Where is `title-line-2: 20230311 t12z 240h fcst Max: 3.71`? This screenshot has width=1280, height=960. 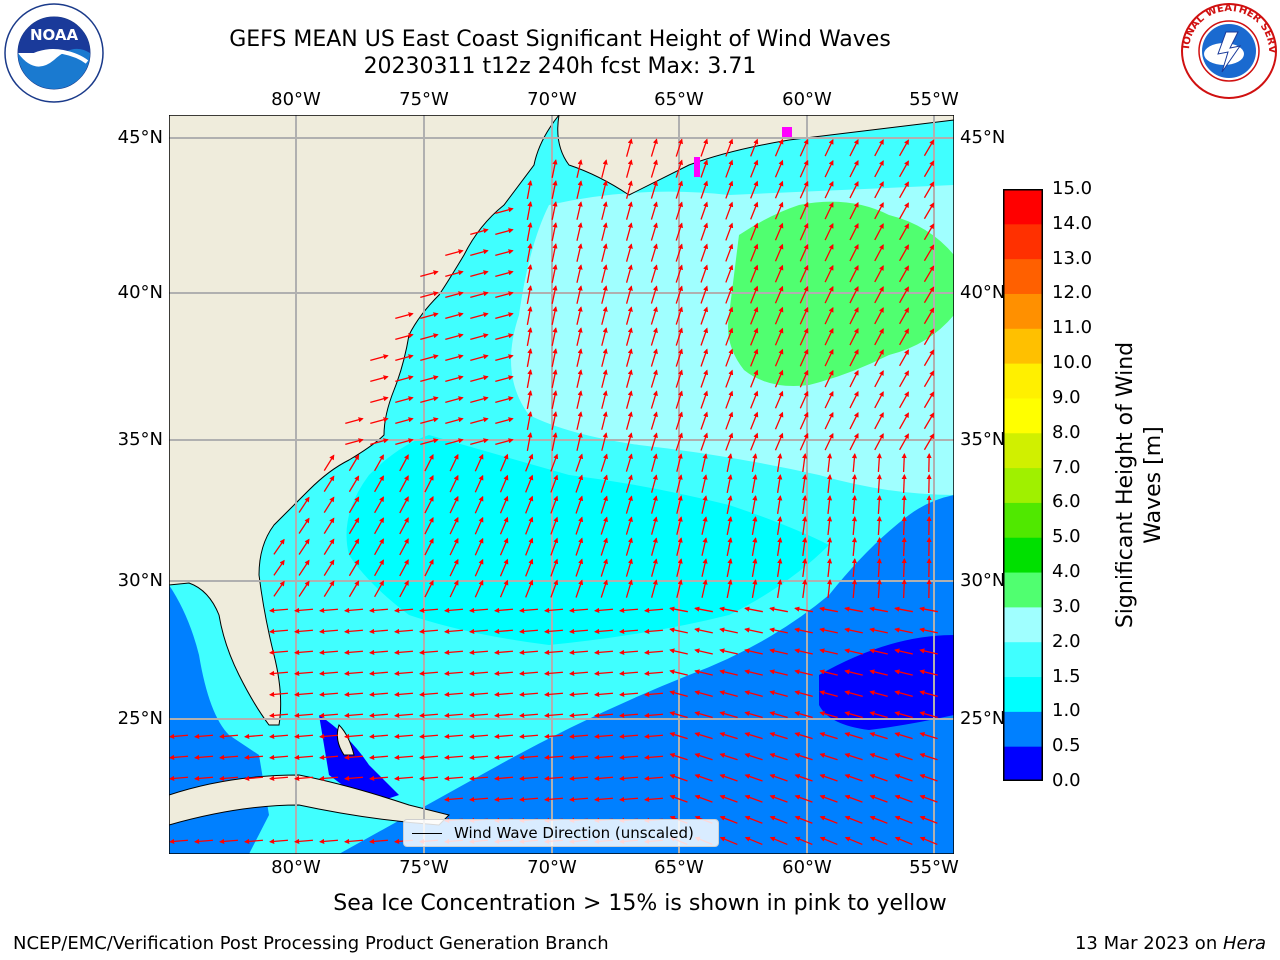
title-line-2: 20230311 t12z 240h fcst Max: 3.71 is located at coordinates (560, 66).